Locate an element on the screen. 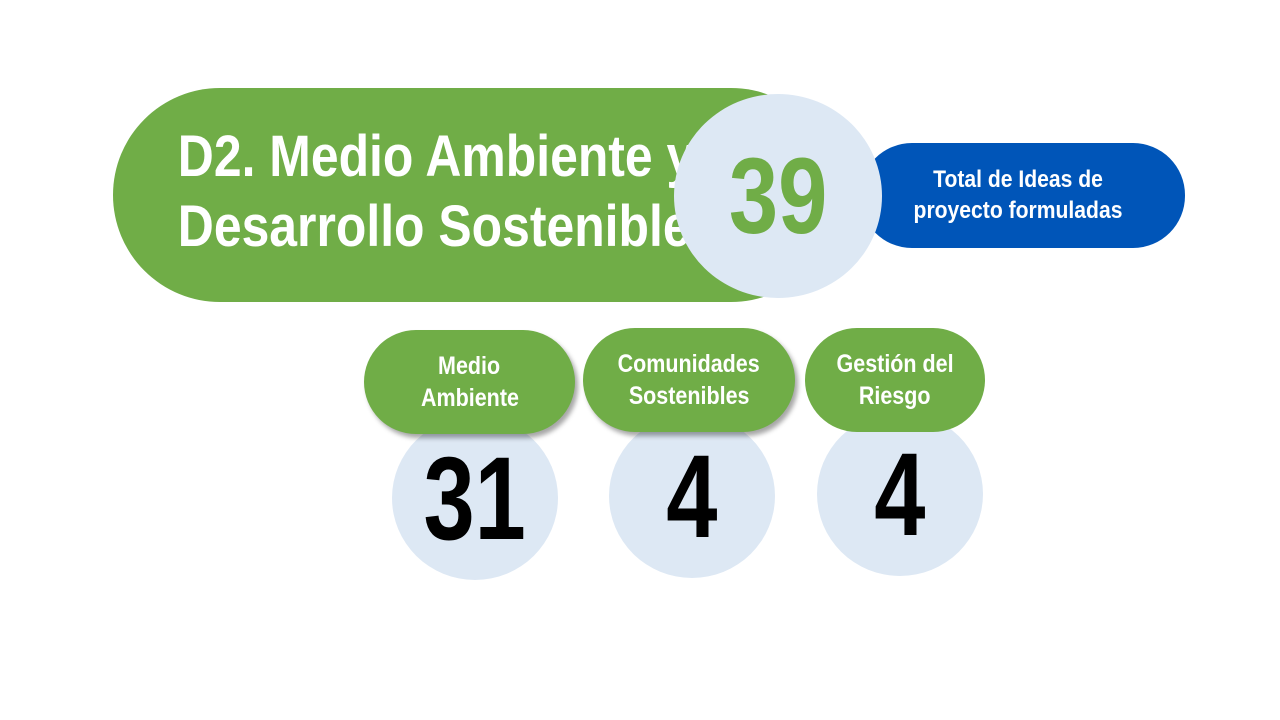 The image size is (1280, 720). category-comunidades-value: 4 is located at coordinates (692, 497).